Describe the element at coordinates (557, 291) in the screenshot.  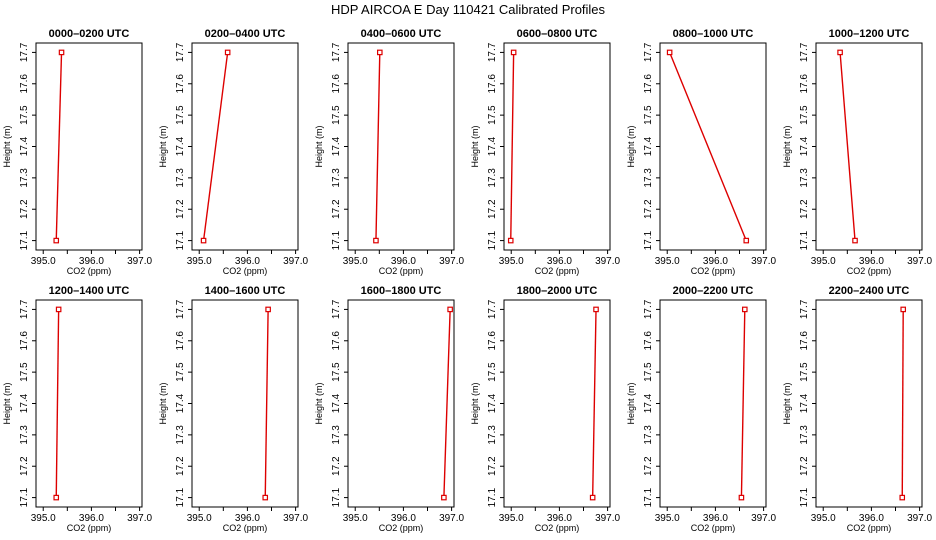
I see `panel-title: 1800–2000 UTC` at that location.